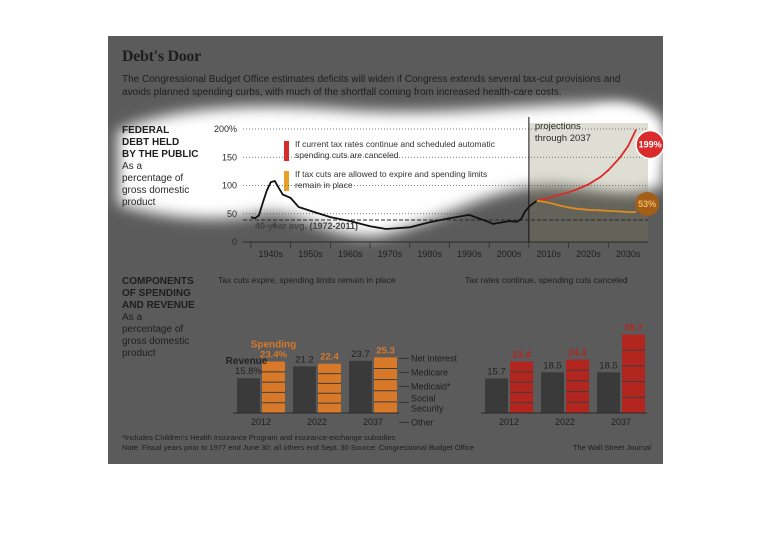 The width and height of the screenshot is (770, 558). Describe the element at coordinates (577, 353) in the screenshot. I see `spending-value-label: 24.3` at that location.